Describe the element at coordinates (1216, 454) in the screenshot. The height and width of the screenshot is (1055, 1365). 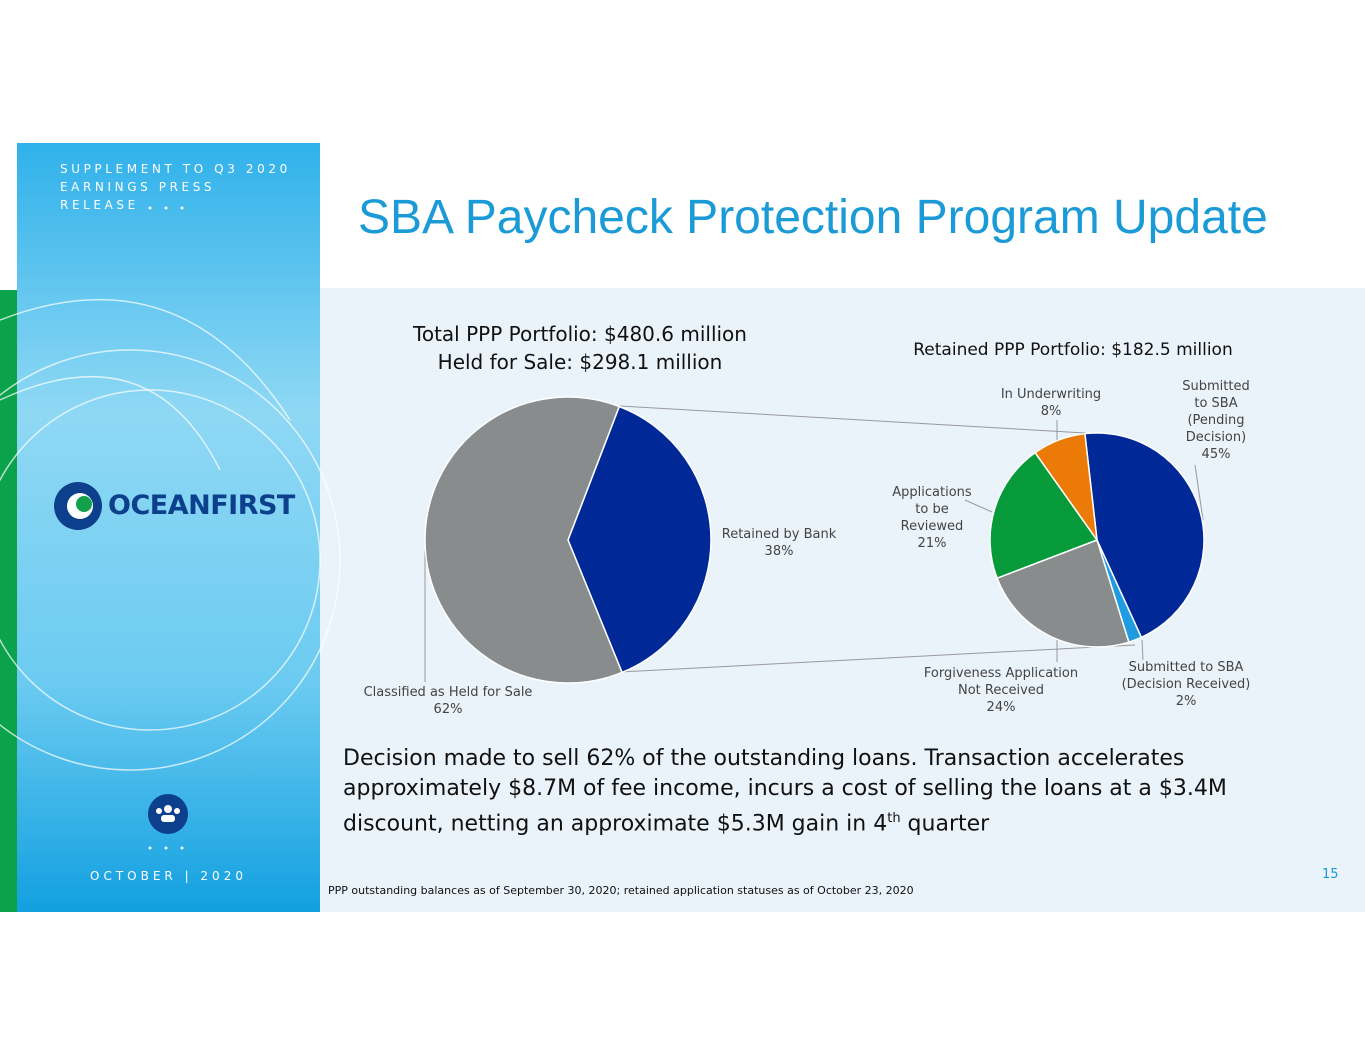
I see `value-label: 45%` at that location.